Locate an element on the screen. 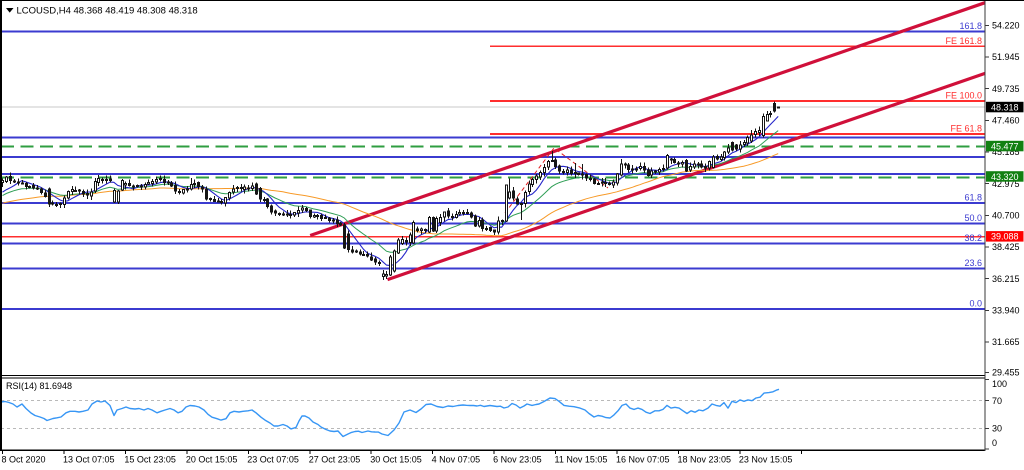 The width and height of the screenshot is (1024, 470). svg-text: 61.8 is located at coordinates (973, 198).